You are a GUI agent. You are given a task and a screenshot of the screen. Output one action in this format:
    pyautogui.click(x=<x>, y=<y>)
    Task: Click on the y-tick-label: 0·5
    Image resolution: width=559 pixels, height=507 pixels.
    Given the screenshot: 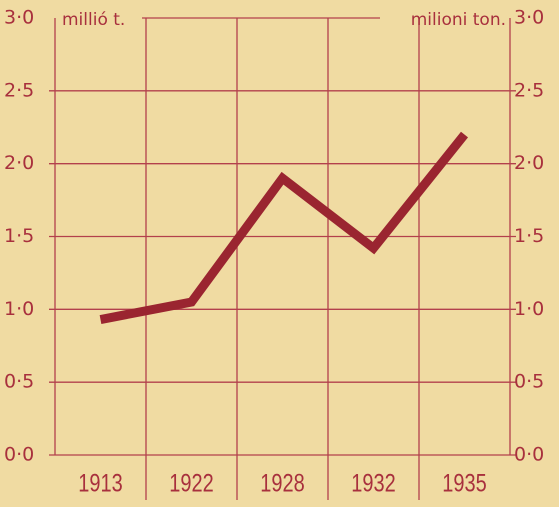 What is the action you would take?
    pyautogui.click(x=19, y=382)
    